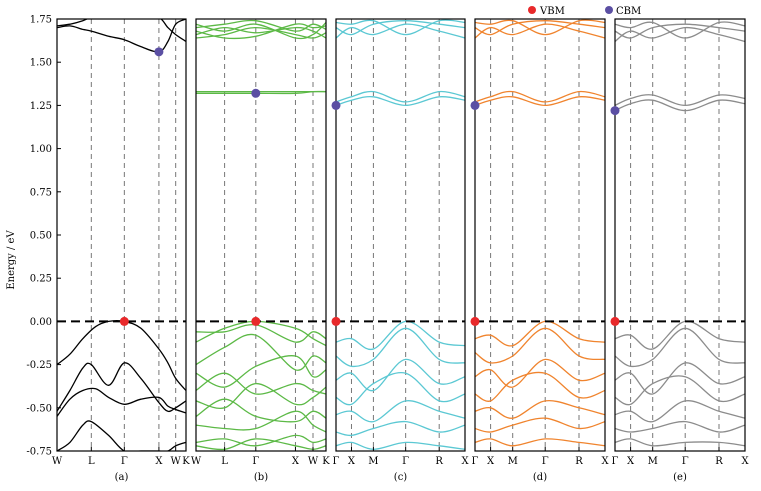 Image resolution: width=761 pixels, height=491 pixels. I want to click on panel-label: (e), so click(680, 477).